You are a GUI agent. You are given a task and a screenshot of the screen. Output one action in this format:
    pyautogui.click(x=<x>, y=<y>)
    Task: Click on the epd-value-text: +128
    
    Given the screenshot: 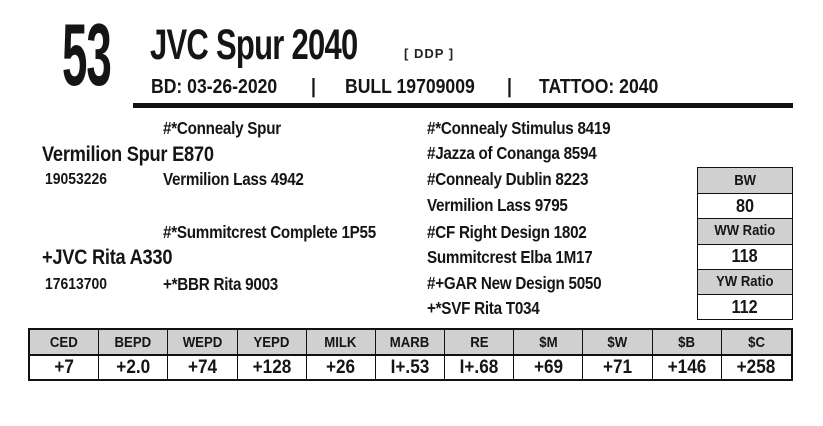 What is the action you would take?
    pyautogui.click(x=271, y=367)
    